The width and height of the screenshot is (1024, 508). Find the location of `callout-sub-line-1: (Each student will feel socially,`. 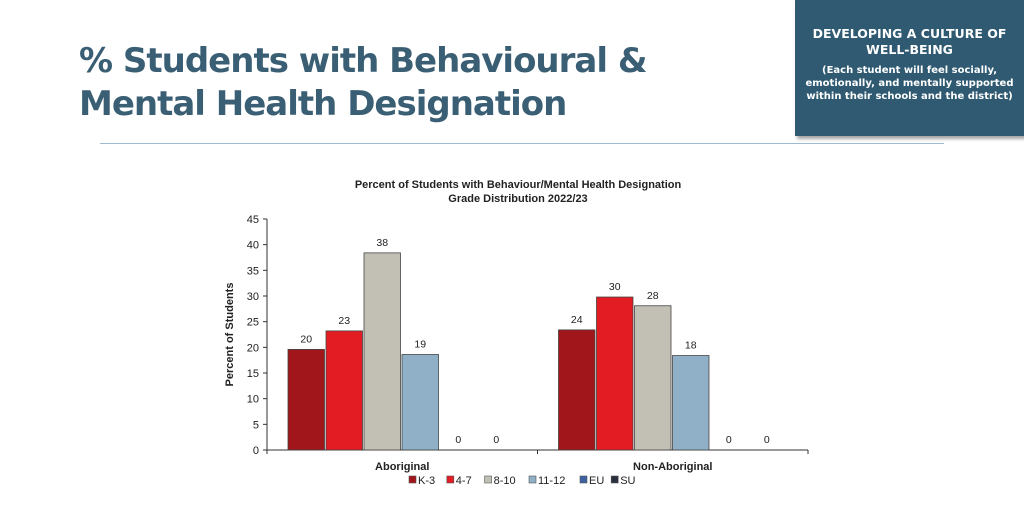

callout-sub-line-1: (Each student will feel socially, is located at coordinates (909, 70).